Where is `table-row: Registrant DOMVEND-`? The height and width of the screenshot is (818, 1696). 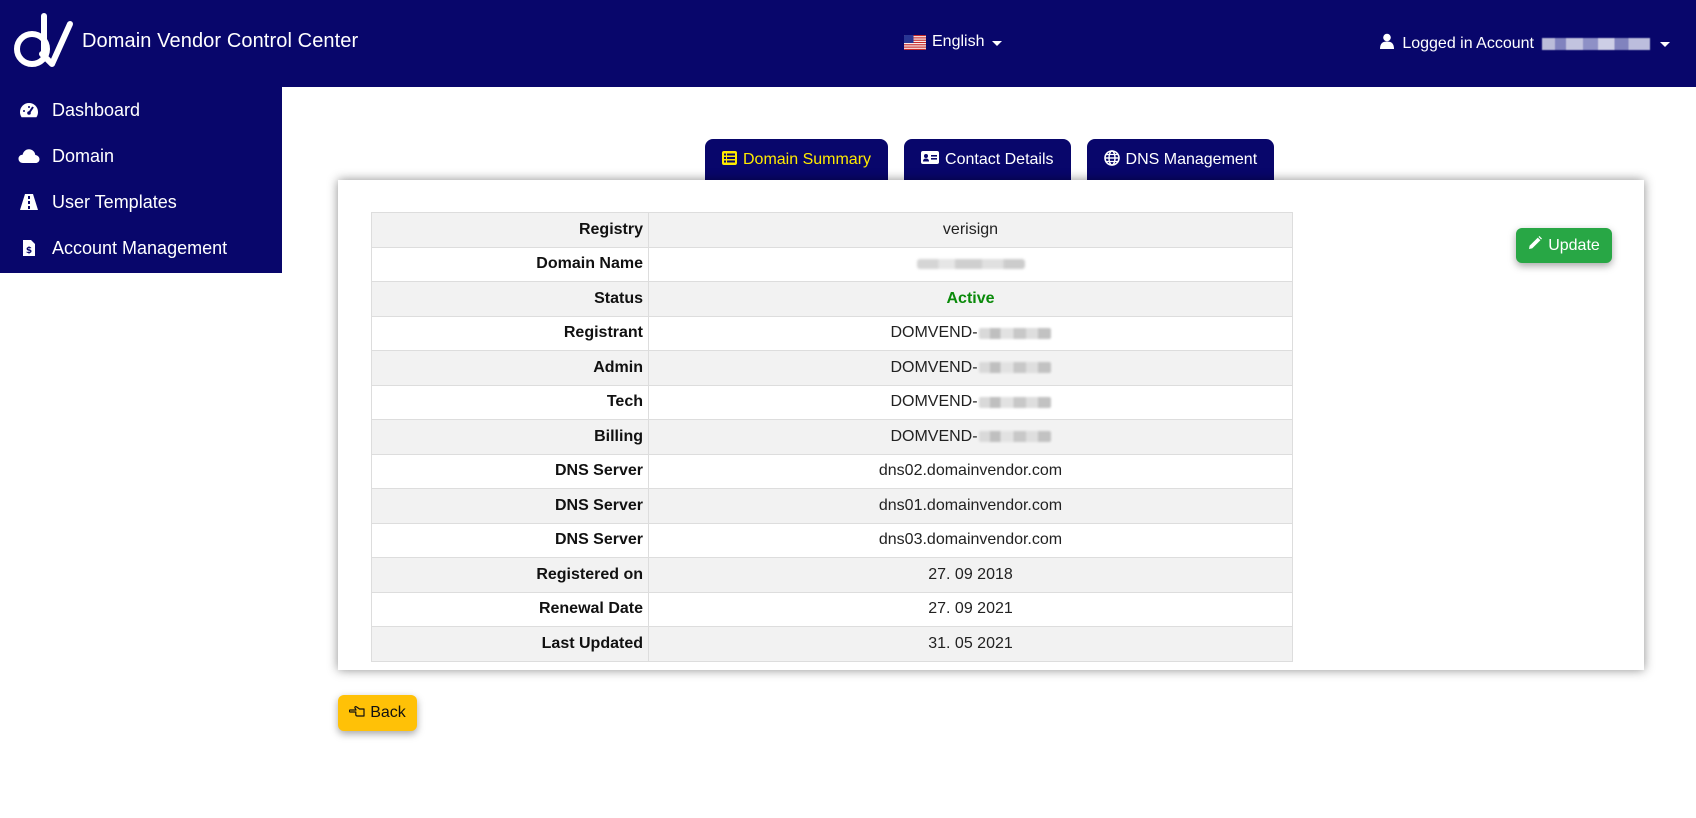
table-row: Registrant DOMVEND- is located at coordinates (832, 333).